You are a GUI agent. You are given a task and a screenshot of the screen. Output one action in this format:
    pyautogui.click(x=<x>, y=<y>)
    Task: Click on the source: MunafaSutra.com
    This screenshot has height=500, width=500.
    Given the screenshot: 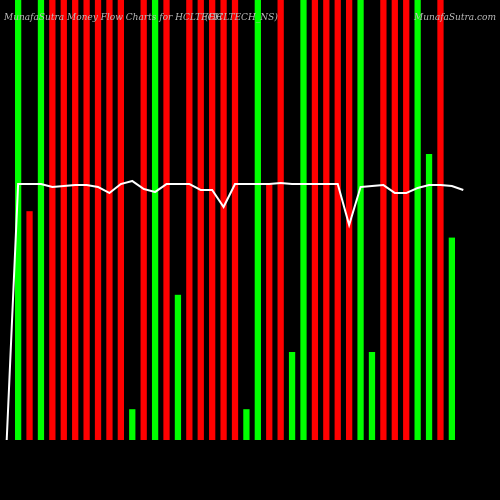 What is the action you would take?
    pyautogui.click(x=454, y=18)
    